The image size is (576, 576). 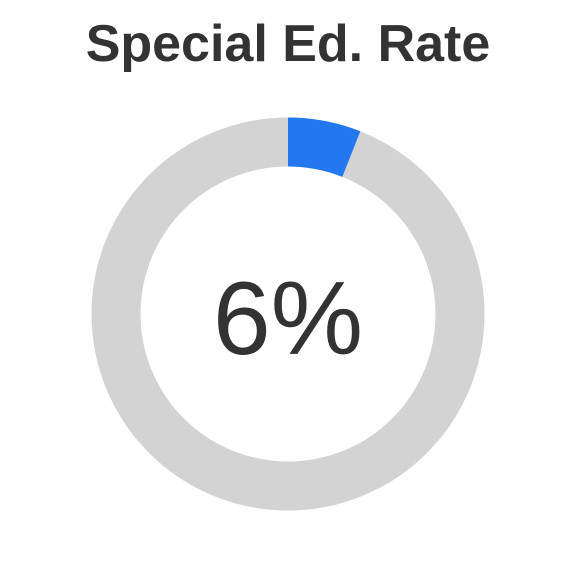 What do you see at coordinates (324, 147) in the screenshot?
I see `donut-value-slice` at bounding box center [324, 147].